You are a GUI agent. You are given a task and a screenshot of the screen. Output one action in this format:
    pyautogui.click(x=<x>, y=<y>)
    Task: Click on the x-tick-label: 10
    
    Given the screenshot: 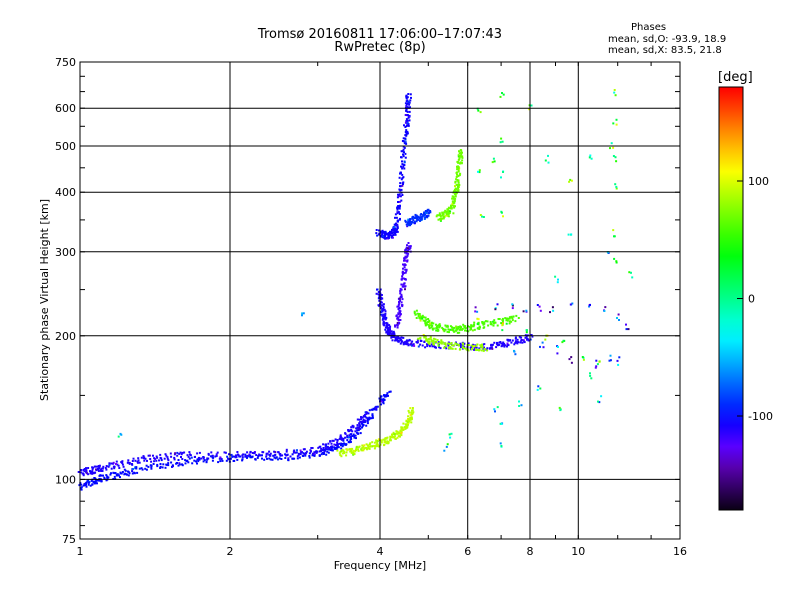 What is the action you would take?
    pyautogui.click(x=578, y=551)
    